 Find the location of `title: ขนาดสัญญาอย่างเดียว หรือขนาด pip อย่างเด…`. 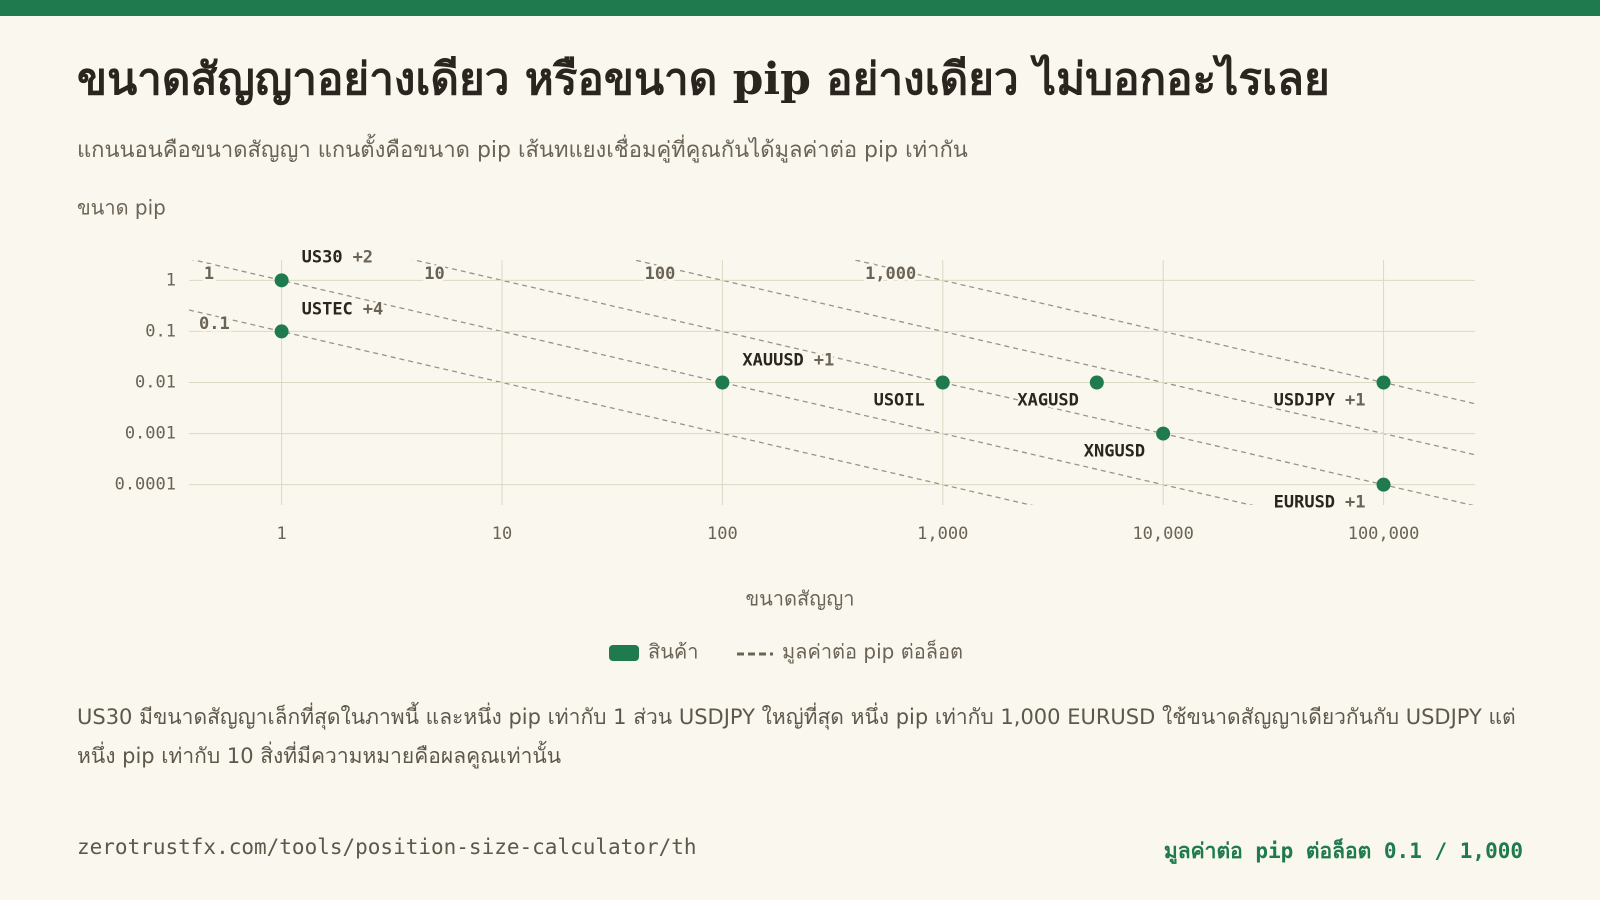

title: ขนาดสัญญาอย่างเดียว หรือขนาด pip อย่างเด… is located at coordinates (703, 79).